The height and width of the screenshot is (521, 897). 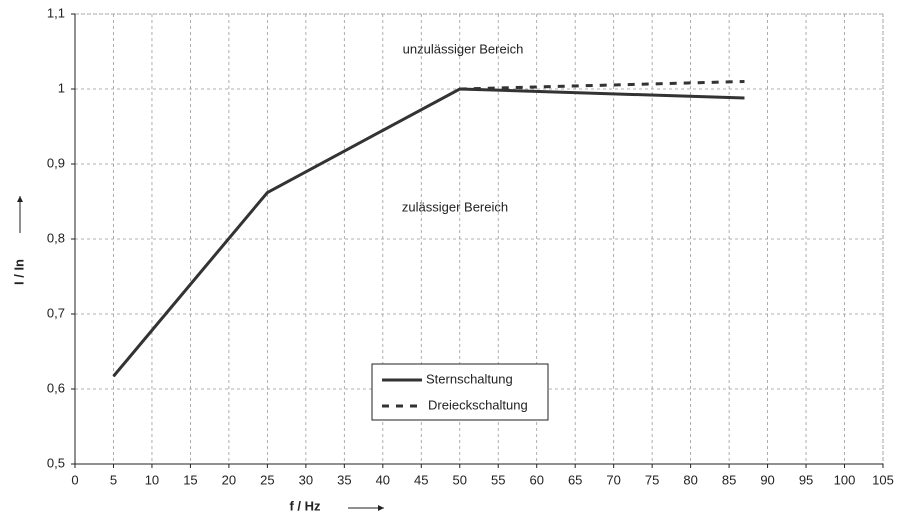 I want to click on annotation: zulässiger Bereich, so click(x=455, y=206).